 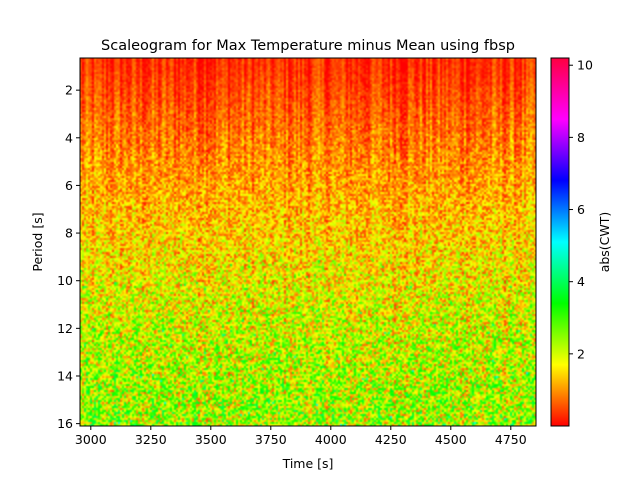 What do you see at coordinates (560, 242) in the screenshot?
I see `colorbar` at bounding box center [560, 242].